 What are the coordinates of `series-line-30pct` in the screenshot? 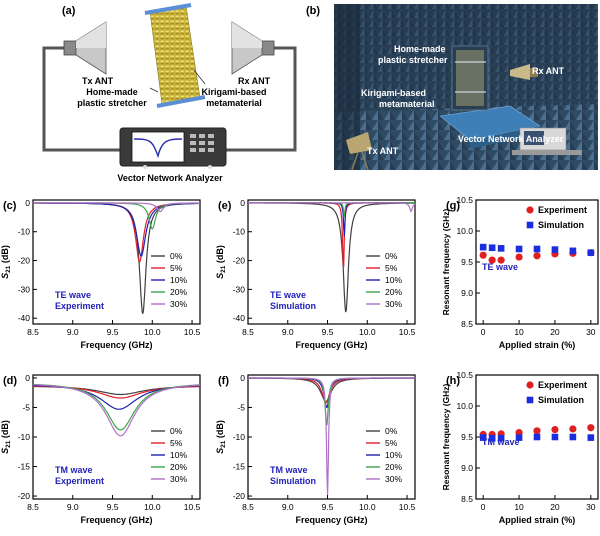 It's located at (332, 207).